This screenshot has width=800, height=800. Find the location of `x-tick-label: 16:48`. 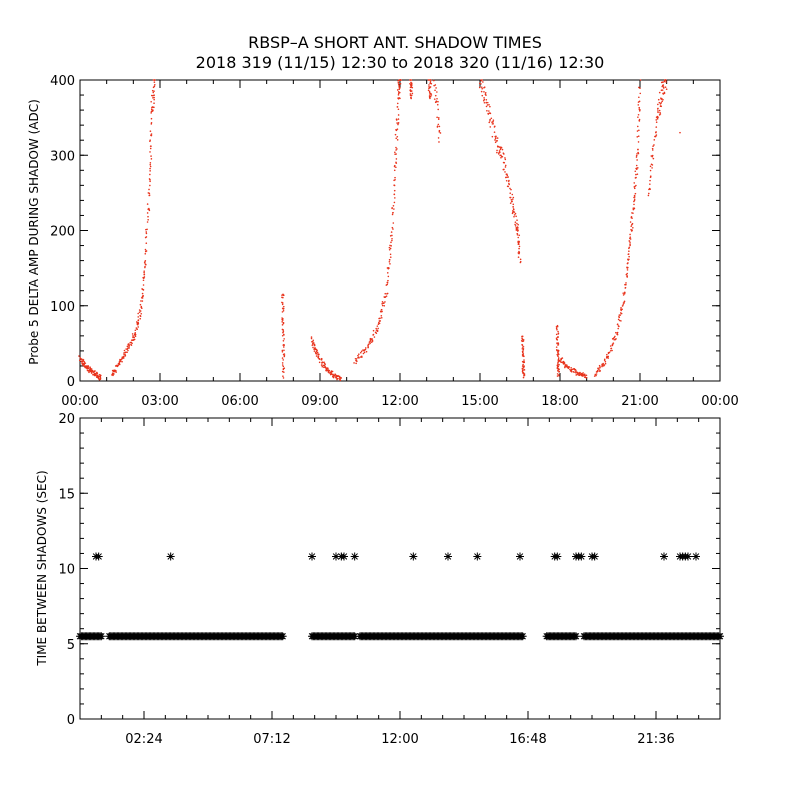

x-tick-label: 16:48 is located at coordinates (527, 739).